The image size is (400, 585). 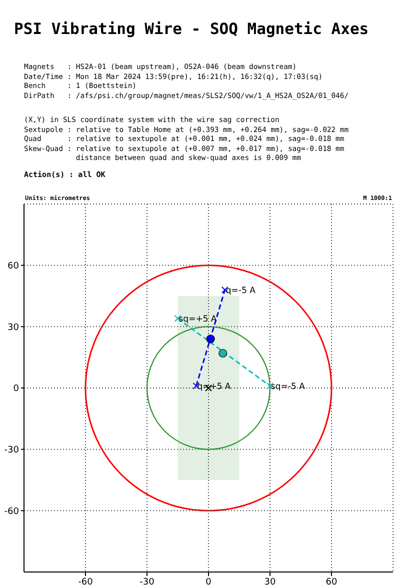 I want to click on x-tick-label: 0, so click(x=209, y=581).